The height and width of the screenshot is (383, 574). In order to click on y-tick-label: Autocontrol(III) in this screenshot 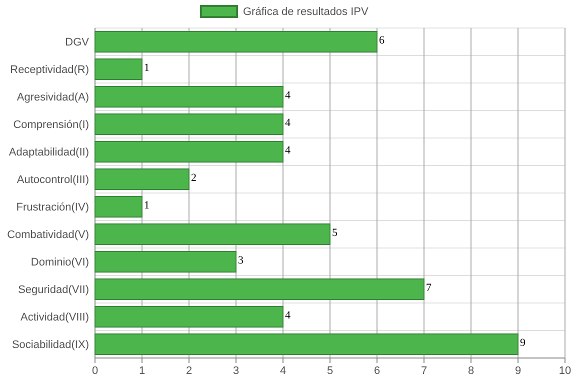, I will do `click(52, 180)`.